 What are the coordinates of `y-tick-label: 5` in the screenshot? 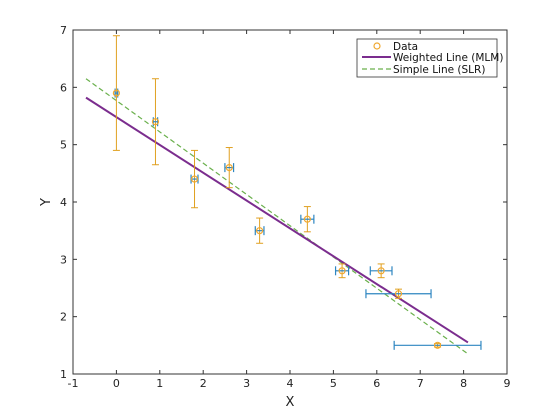 It's located at (63, 145).